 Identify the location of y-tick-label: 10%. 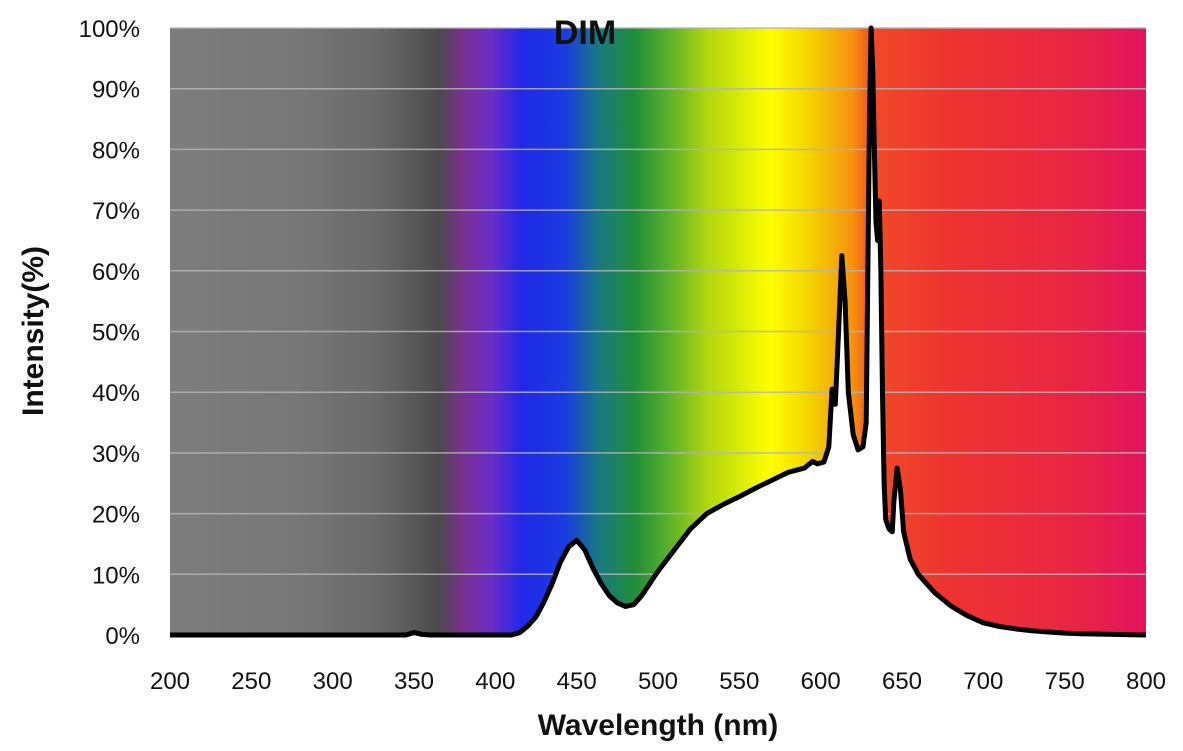
(116, 575).